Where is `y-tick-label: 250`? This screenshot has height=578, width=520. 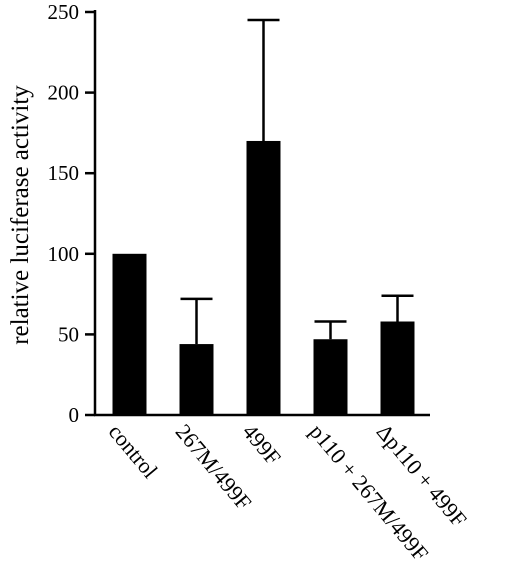
y-tick-label: 250 is located at coordinates (64, 12).